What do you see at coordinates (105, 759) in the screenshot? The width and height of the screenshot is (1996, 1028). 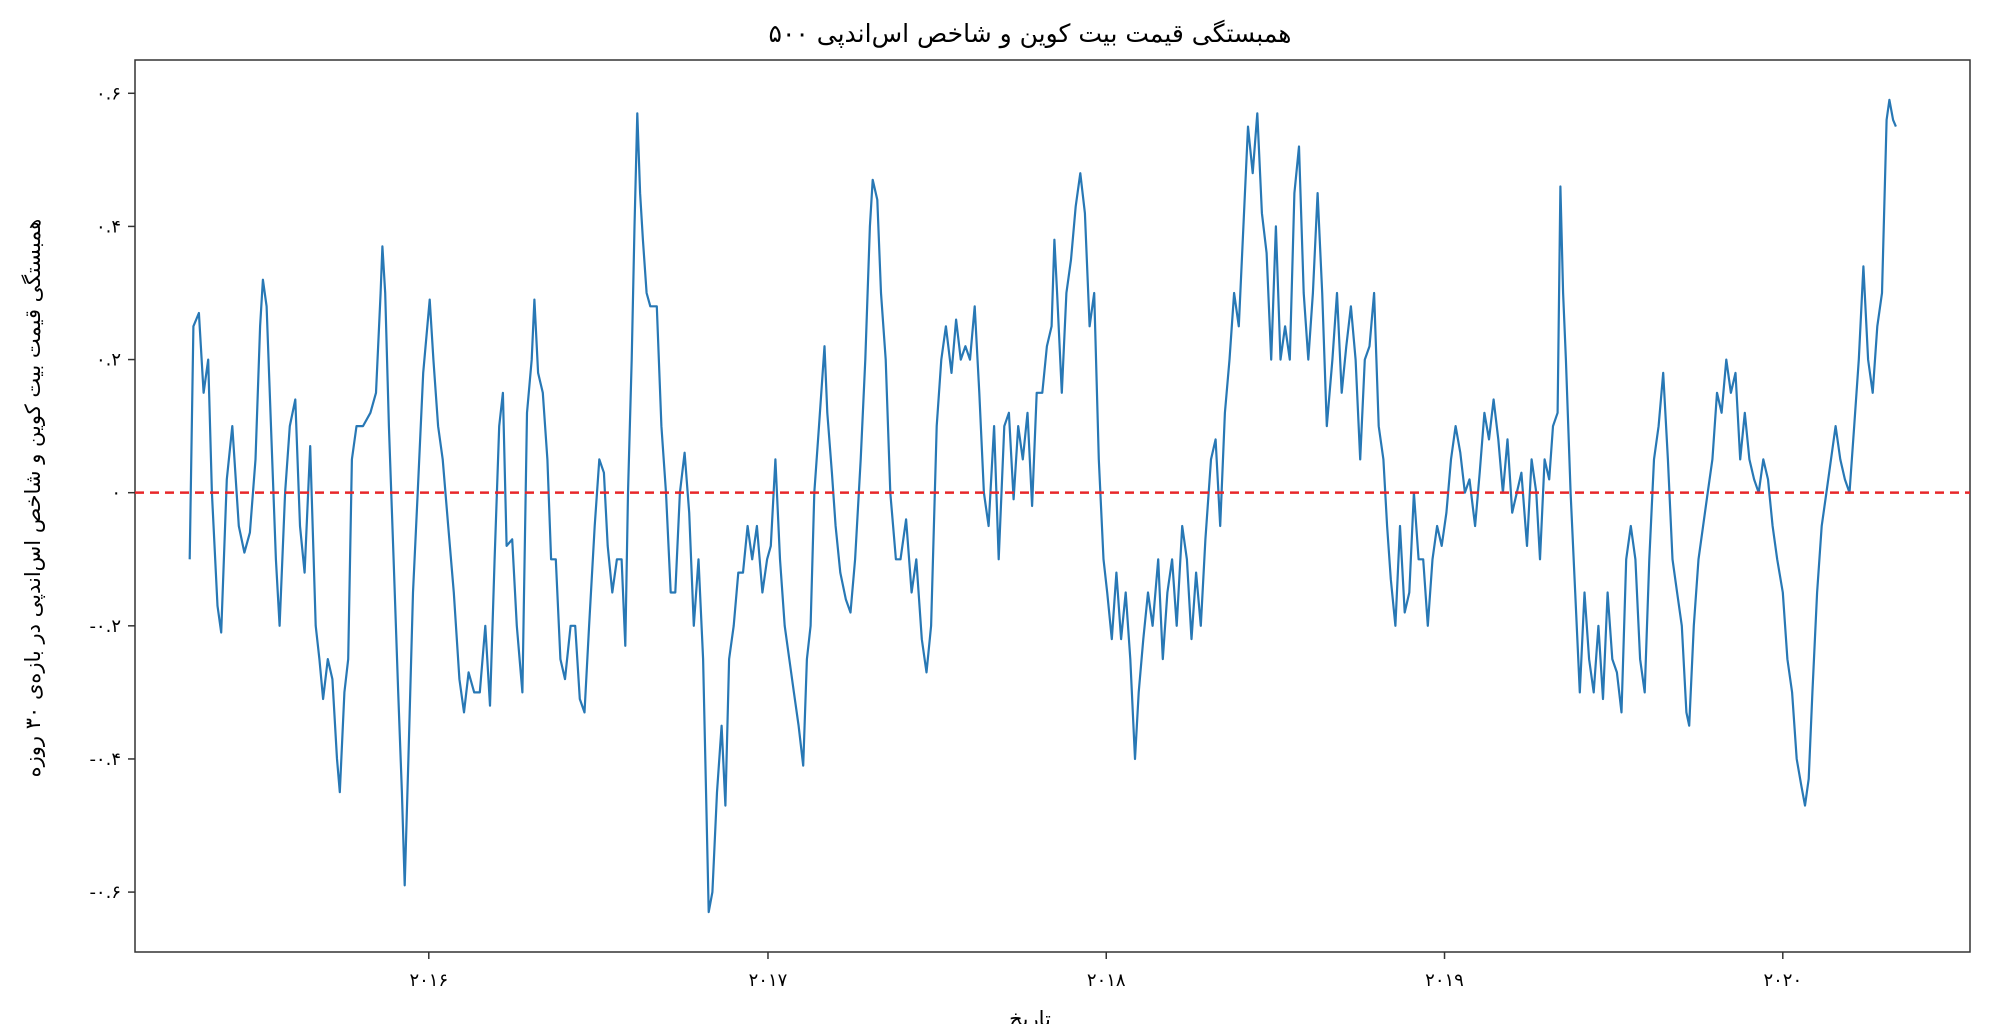 I see `y-tick-label: -۰.۴` at bounding box center [105, 759].